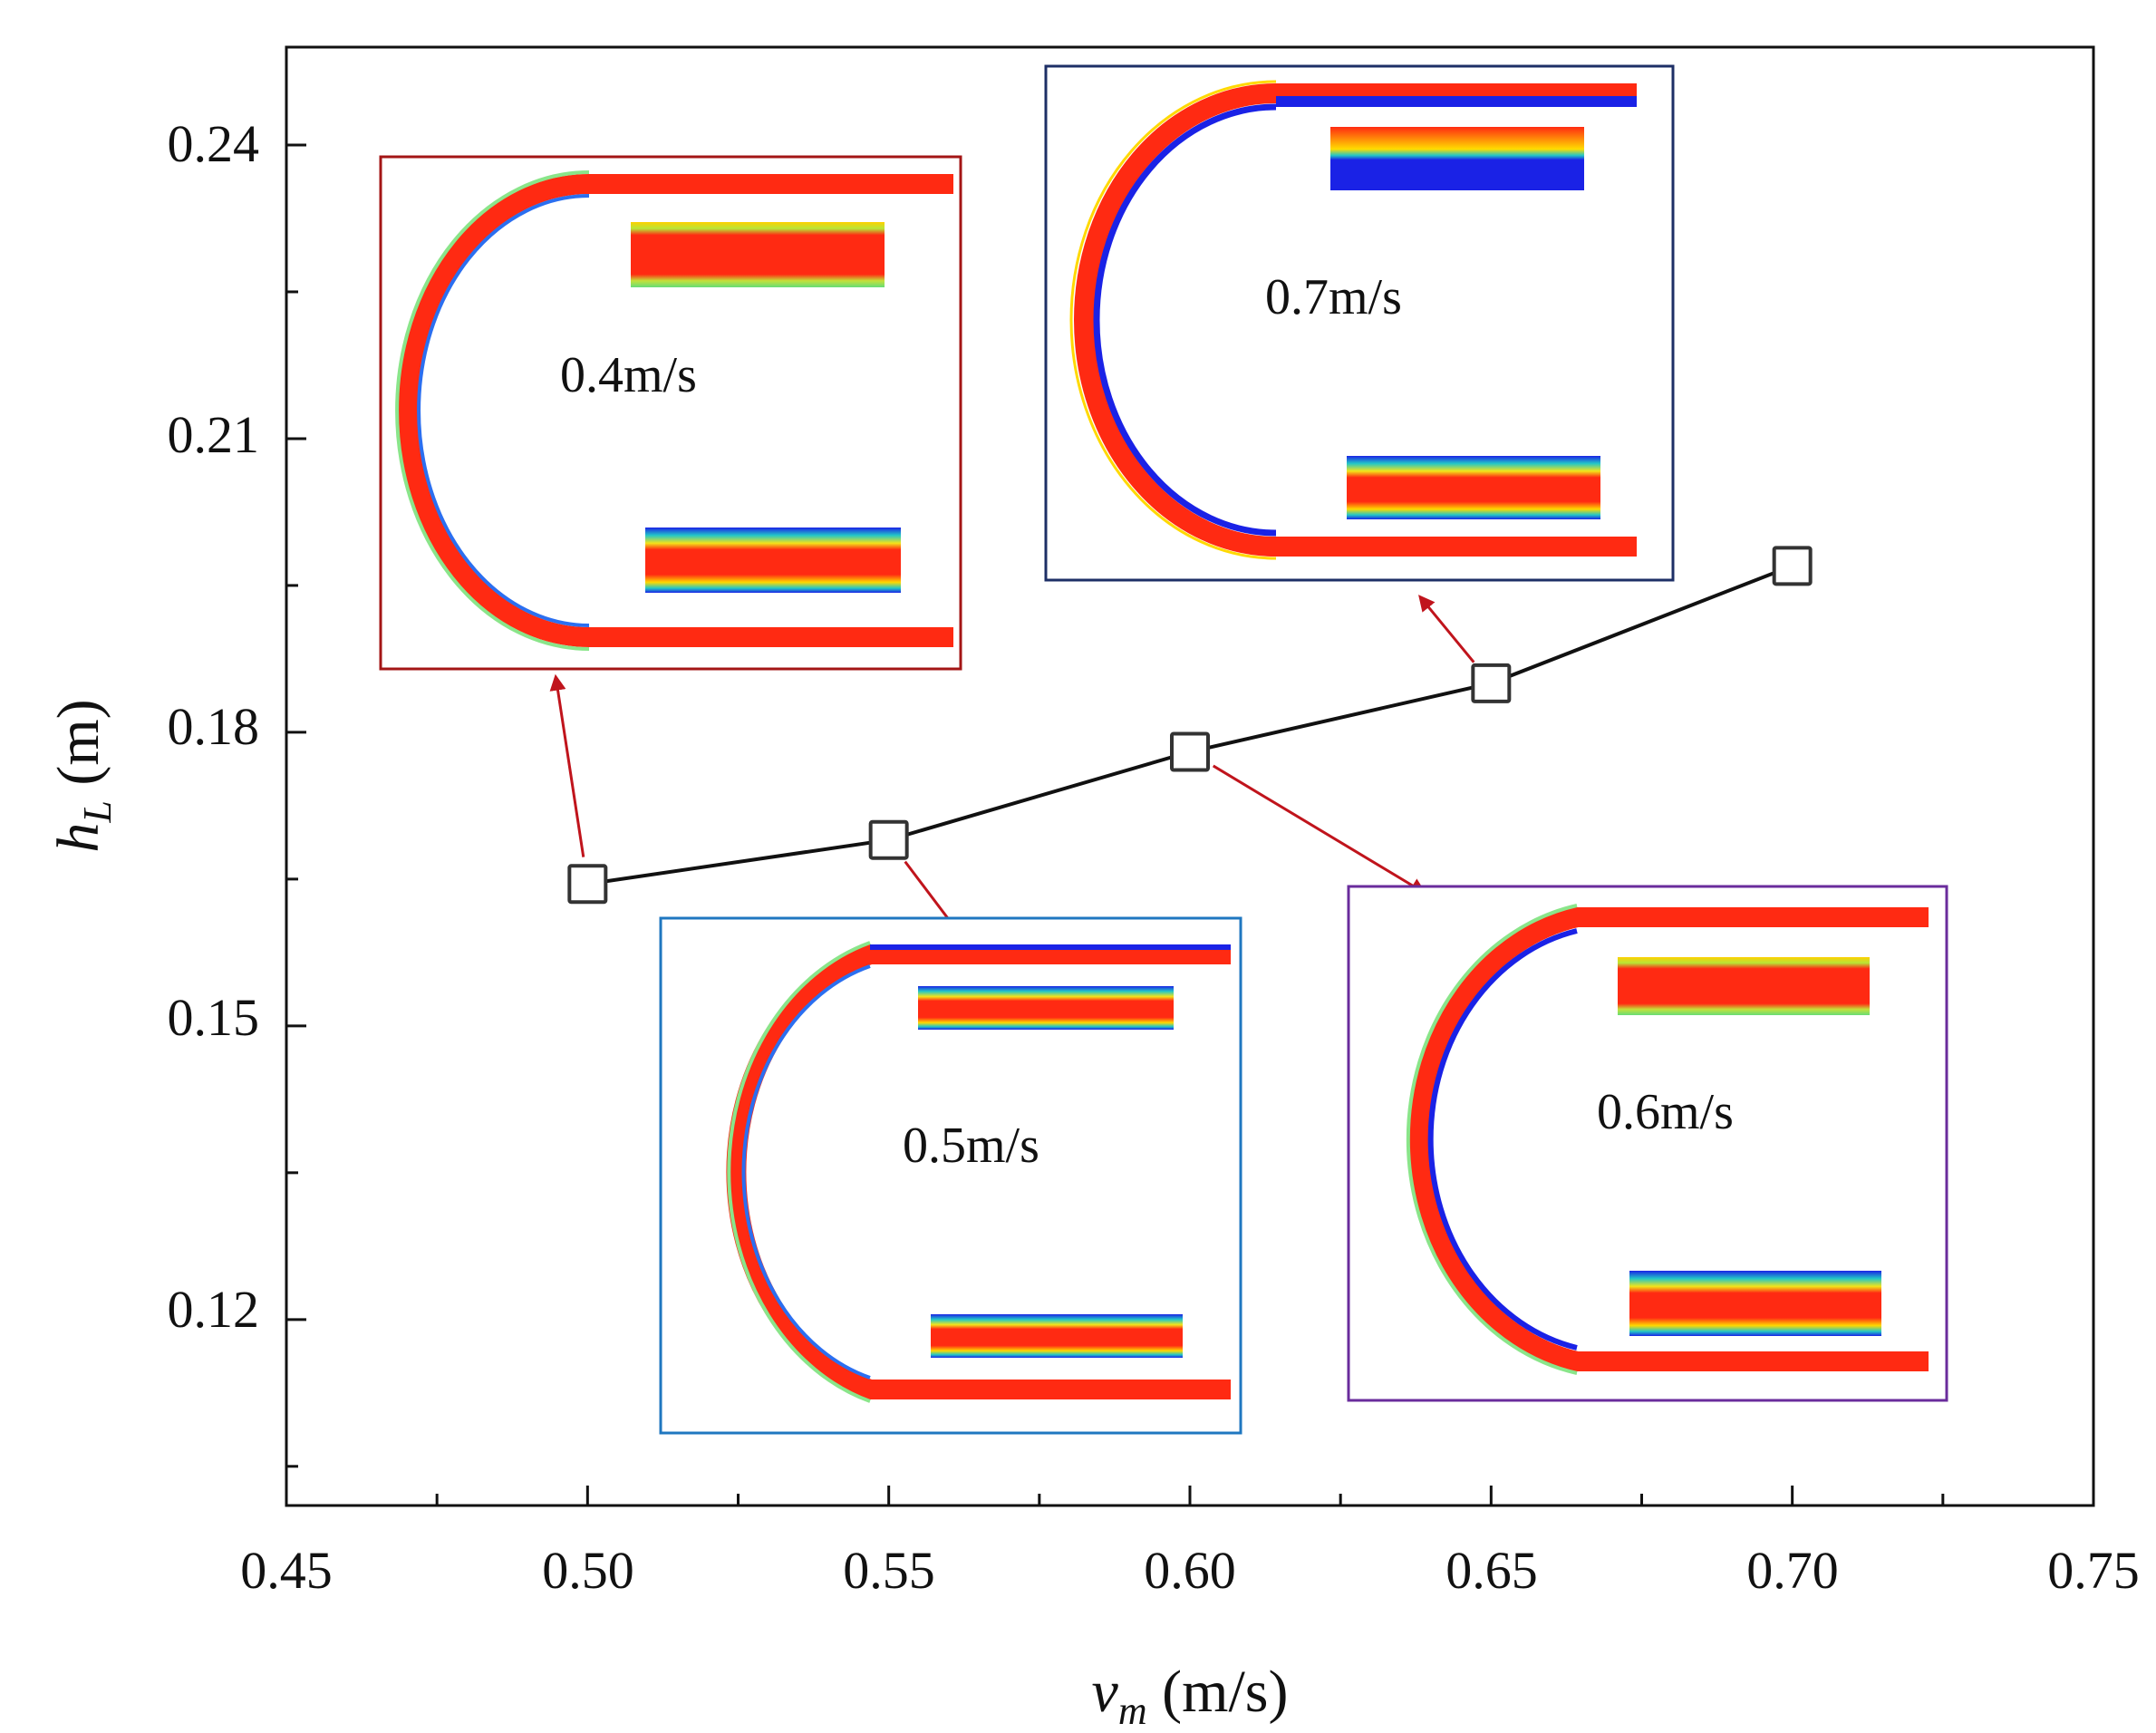 Image resolution: width=2156 pixels, height=1733 pixels. I want to click on x-tick-label: 0.65, so click(1491, 1570).